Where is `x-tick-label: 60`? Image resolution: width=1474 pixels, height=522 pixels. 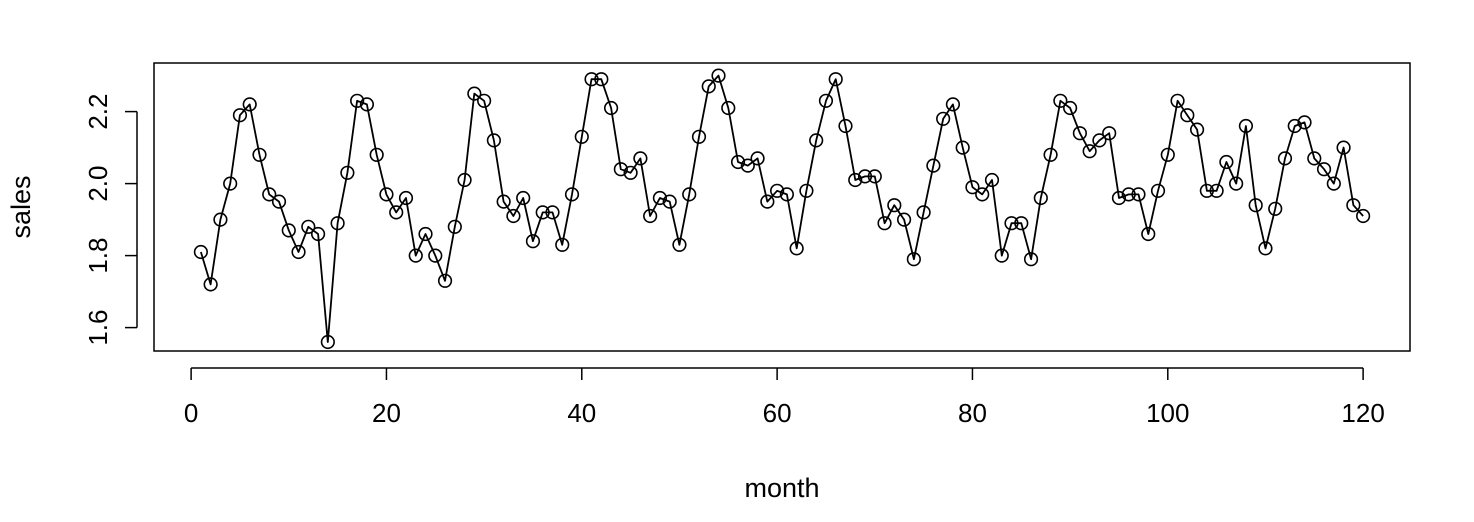
x-tick-label: 60 is located at coordinates (777, 413).